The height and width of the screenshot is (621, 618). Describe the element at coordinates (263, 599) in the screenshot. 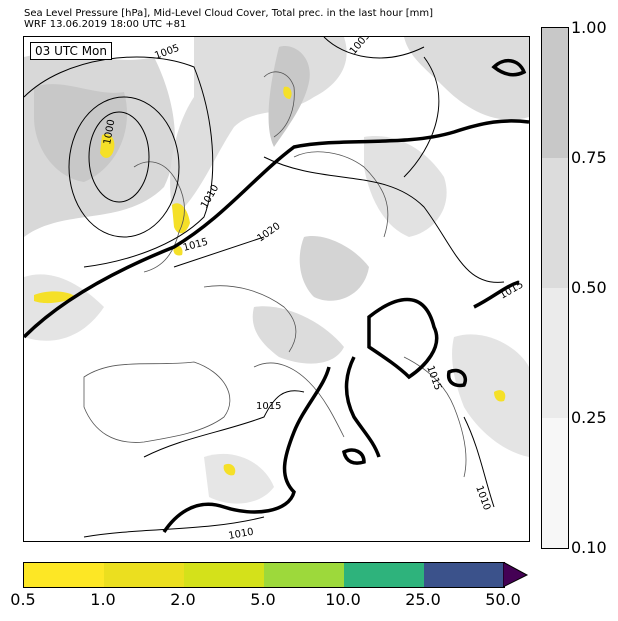

I see `colorbar-tick: 5.0` at that location.